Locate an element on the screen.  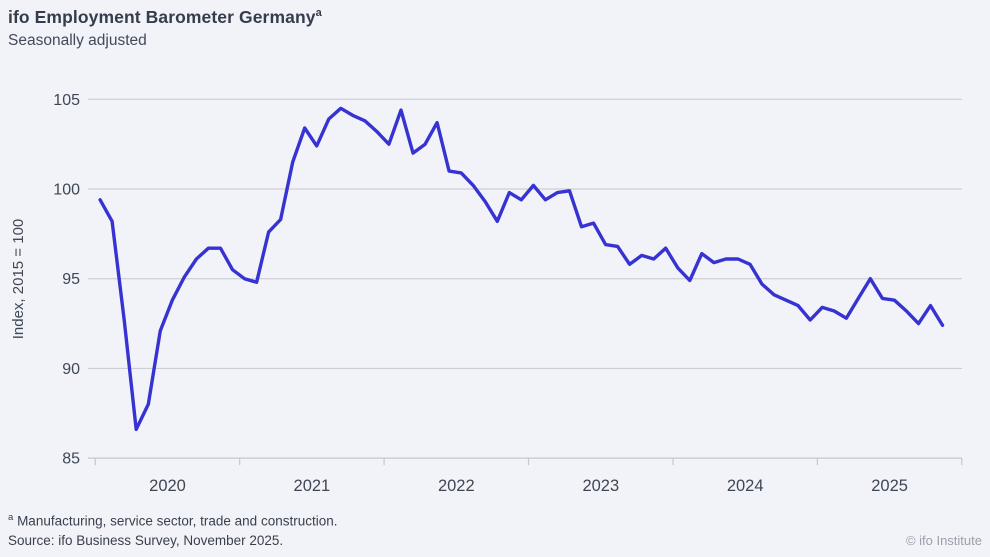
x-tick-label-2021: 2021 is located at coordinates (312, 486).